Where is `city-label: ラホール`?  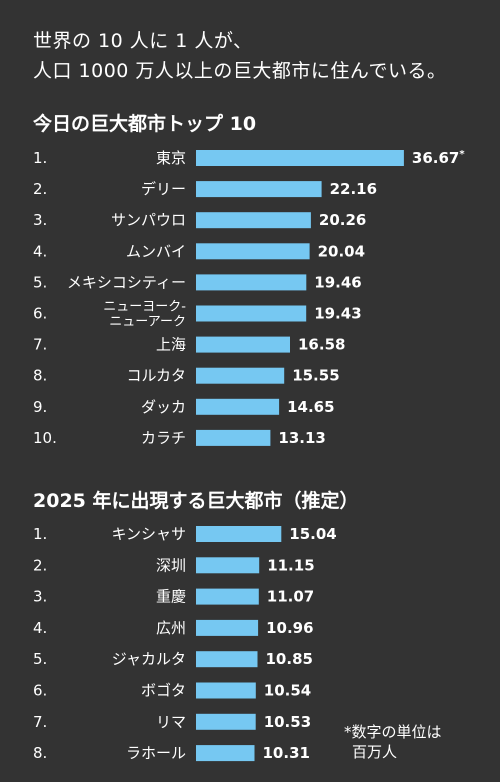
city-label: ラホール is located at coordinates (156, 753).